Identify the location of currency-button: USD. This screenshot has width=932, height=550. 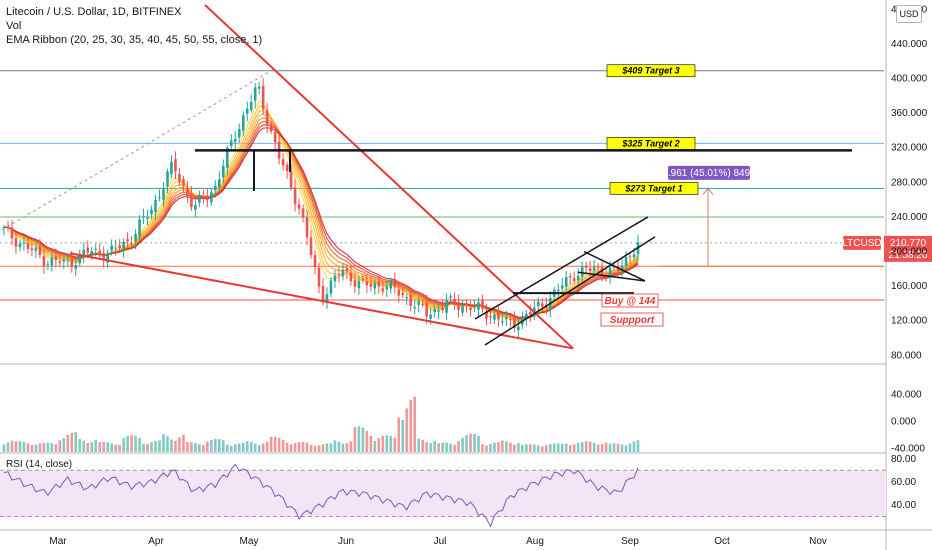
(909, 14).